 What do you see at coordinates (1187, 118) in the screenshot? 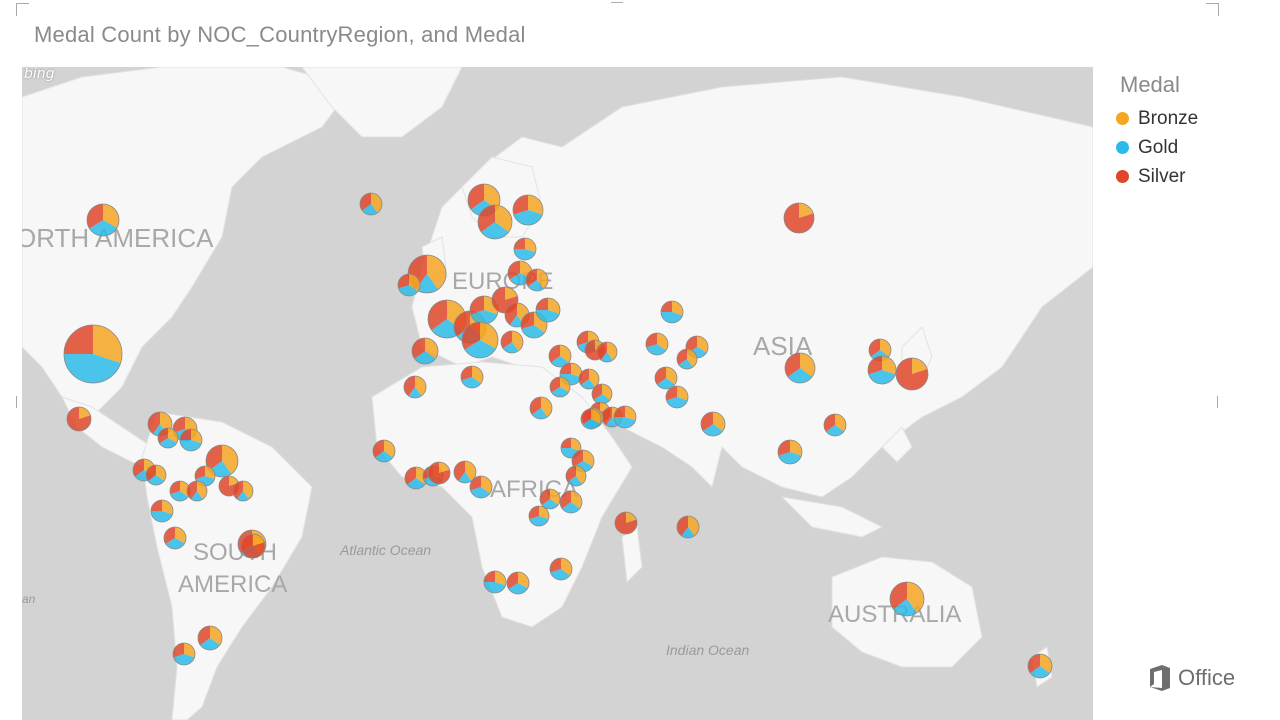
I see `legend-item-bronze: Bronze` at bounding box center [1187, 118].